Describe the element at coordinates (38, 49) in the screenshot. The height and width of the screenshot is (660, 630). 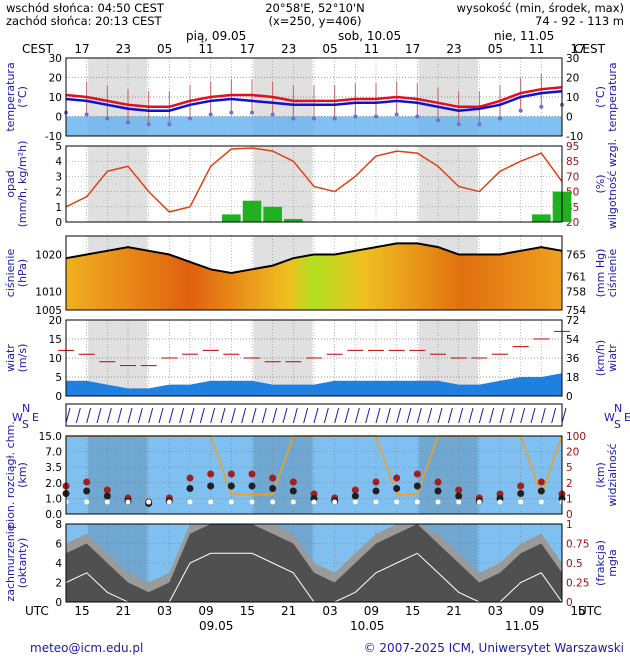
I see `top-timezone-left: CEST` at that location.